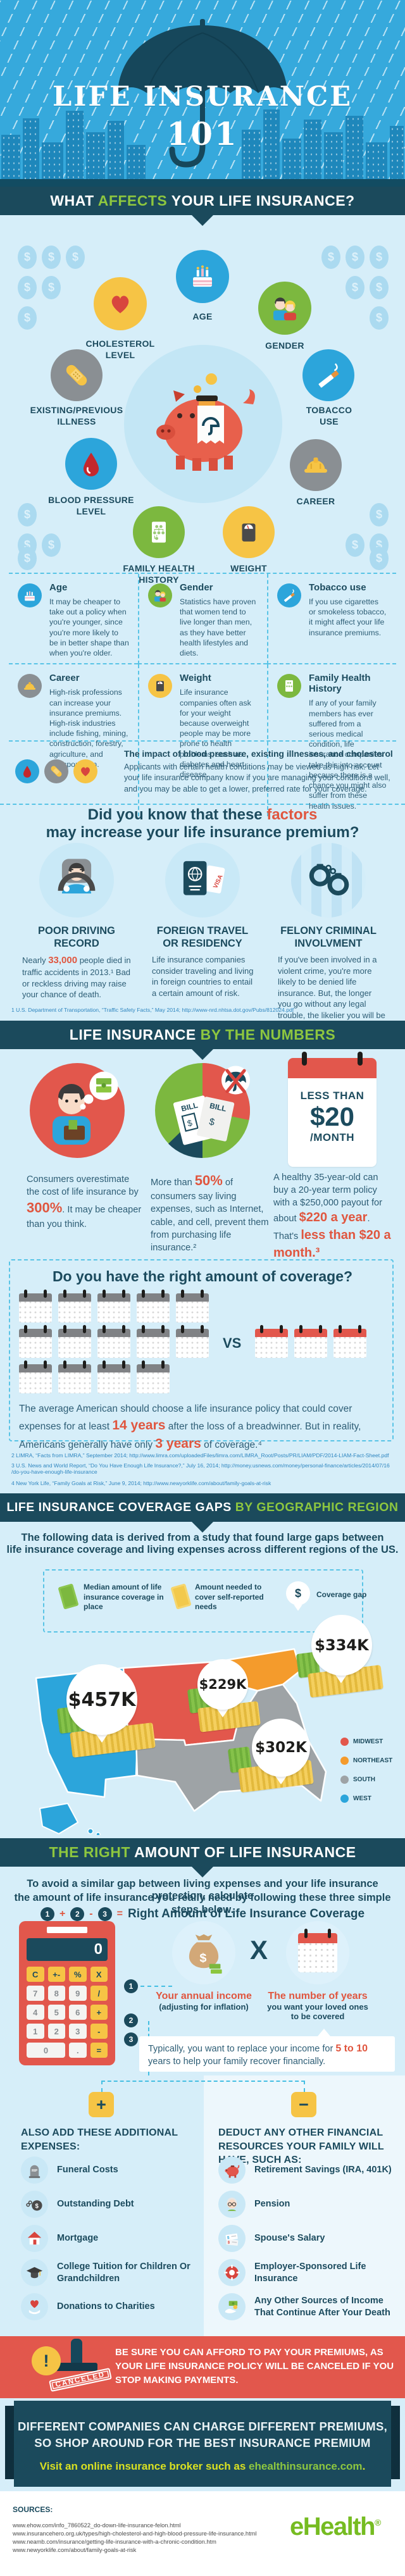 This screenshot has width=405, height=2576. I want to click on calc-key-2: 2, so click(56, 2032).